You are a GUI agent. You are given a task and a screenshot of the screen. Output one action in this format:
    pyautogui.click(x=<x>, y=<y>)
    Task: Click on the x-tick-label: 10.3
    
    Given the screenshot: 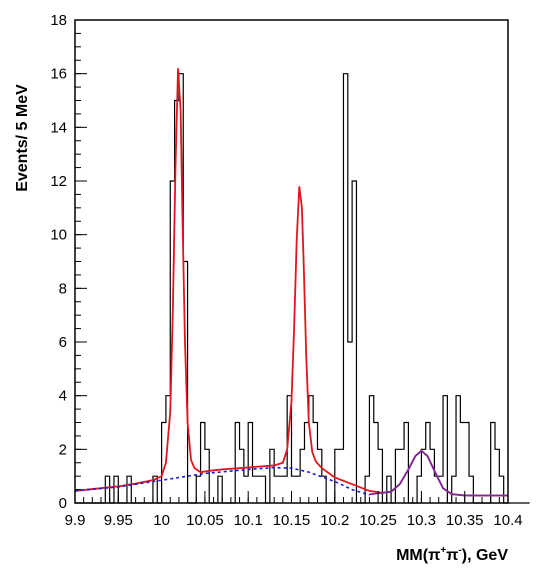 What is the action you would take?
    pyautogui.click(x=421, y=520)
    